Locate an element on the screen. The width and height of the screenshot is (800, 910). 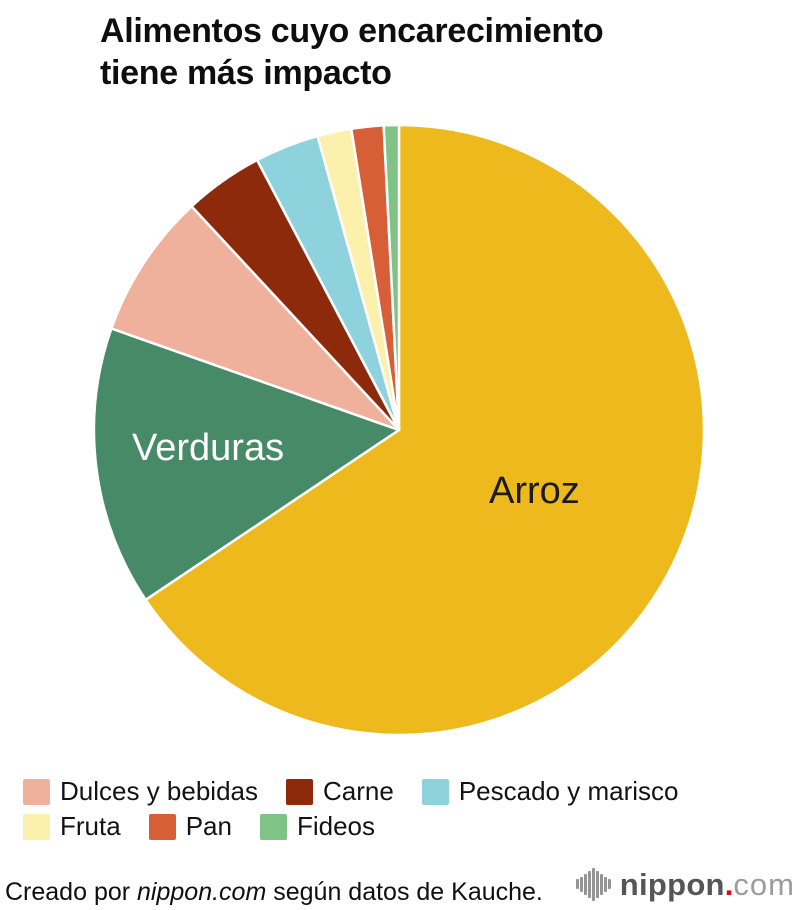
legend-item-pan: Pan is located at coordinates (190, 826).